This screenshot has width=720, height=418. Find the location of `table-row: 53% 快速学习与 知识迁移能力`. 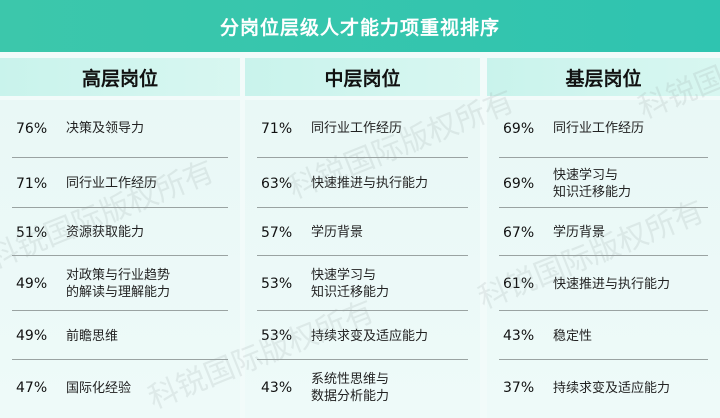

table-row: 53% 快速学习与 知识迁移能力 is located at coordinates (362, 284).